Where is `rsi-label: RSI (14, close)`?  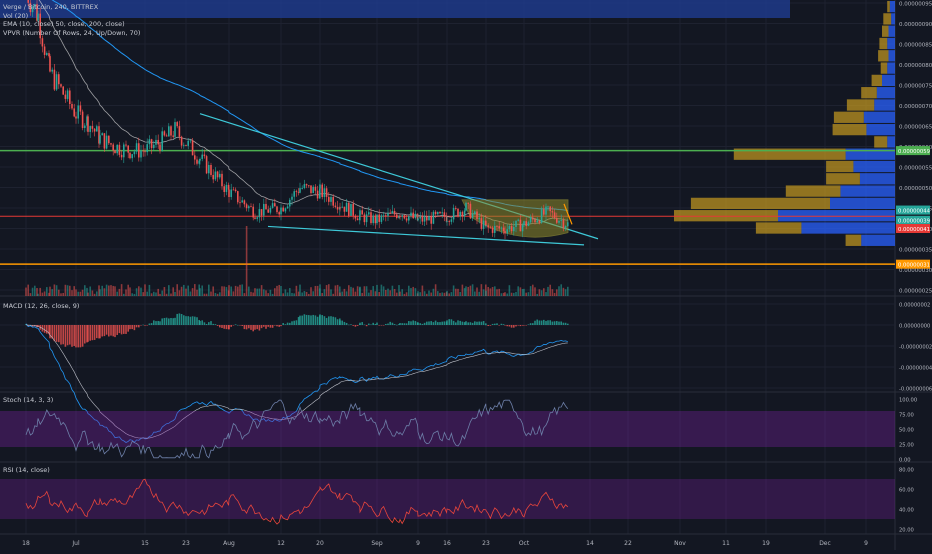 rsi-label: RSI (14, close) is located at coordinates (26, 470).